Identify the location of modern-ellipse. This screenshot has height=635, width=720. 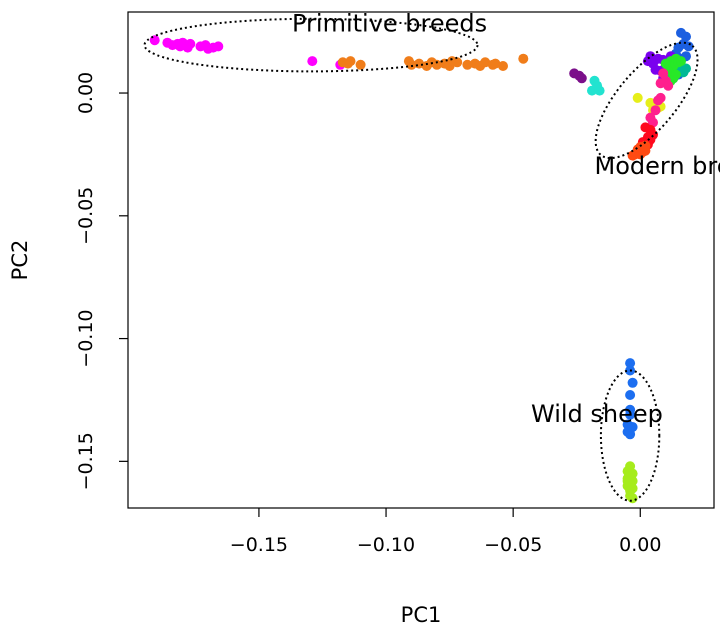
(646, 100).